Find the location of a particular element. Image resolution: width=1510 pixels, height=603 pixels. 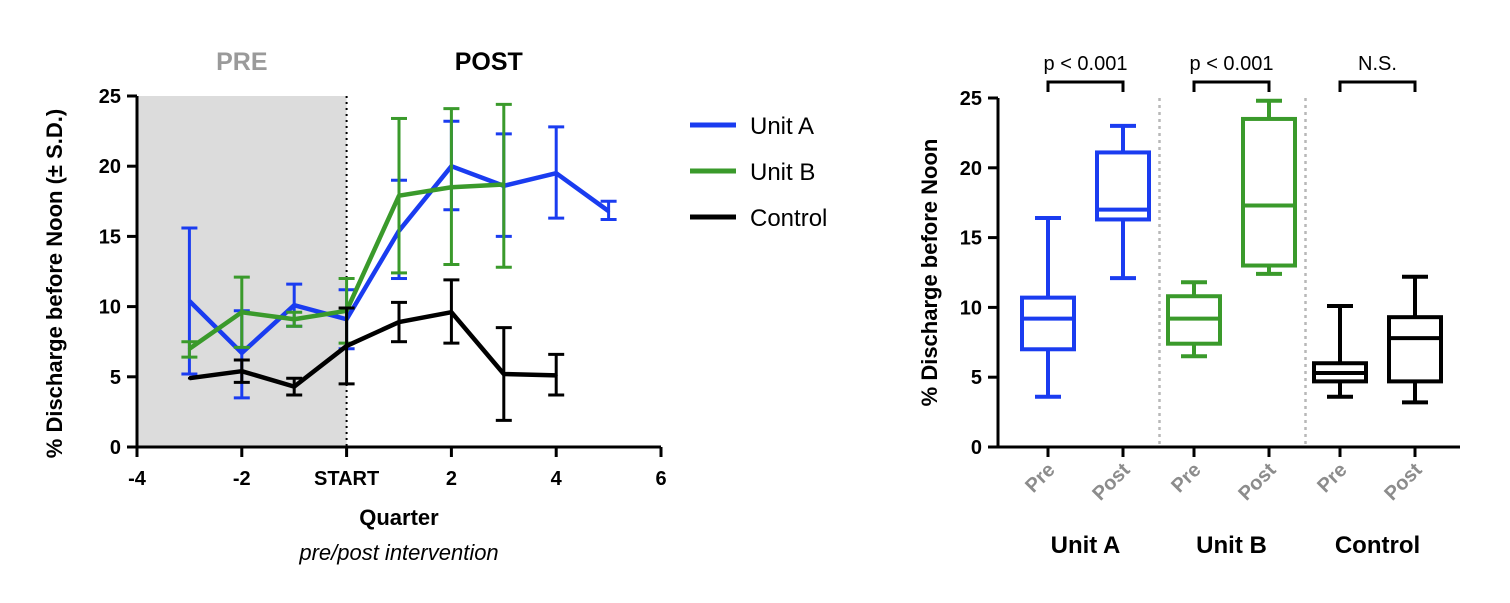

x-tick-label: START is located at coordinates (346, 479).